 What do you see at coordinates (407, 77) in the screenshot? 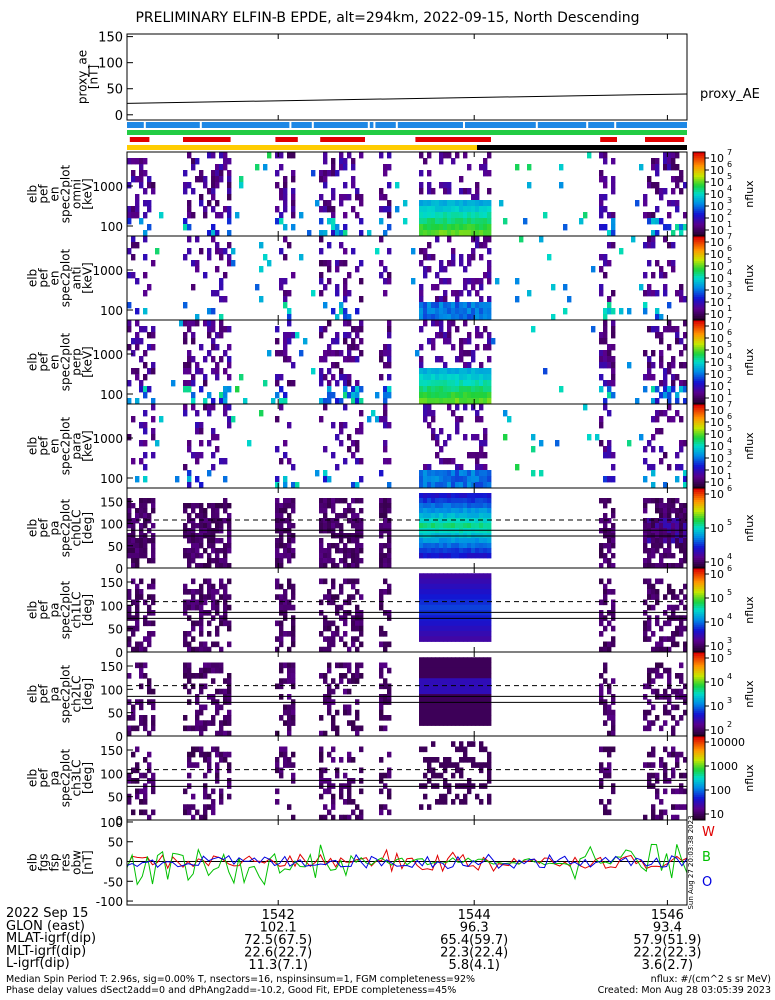
I see `proxy-ae-frame` at bounding box center [407, 77].